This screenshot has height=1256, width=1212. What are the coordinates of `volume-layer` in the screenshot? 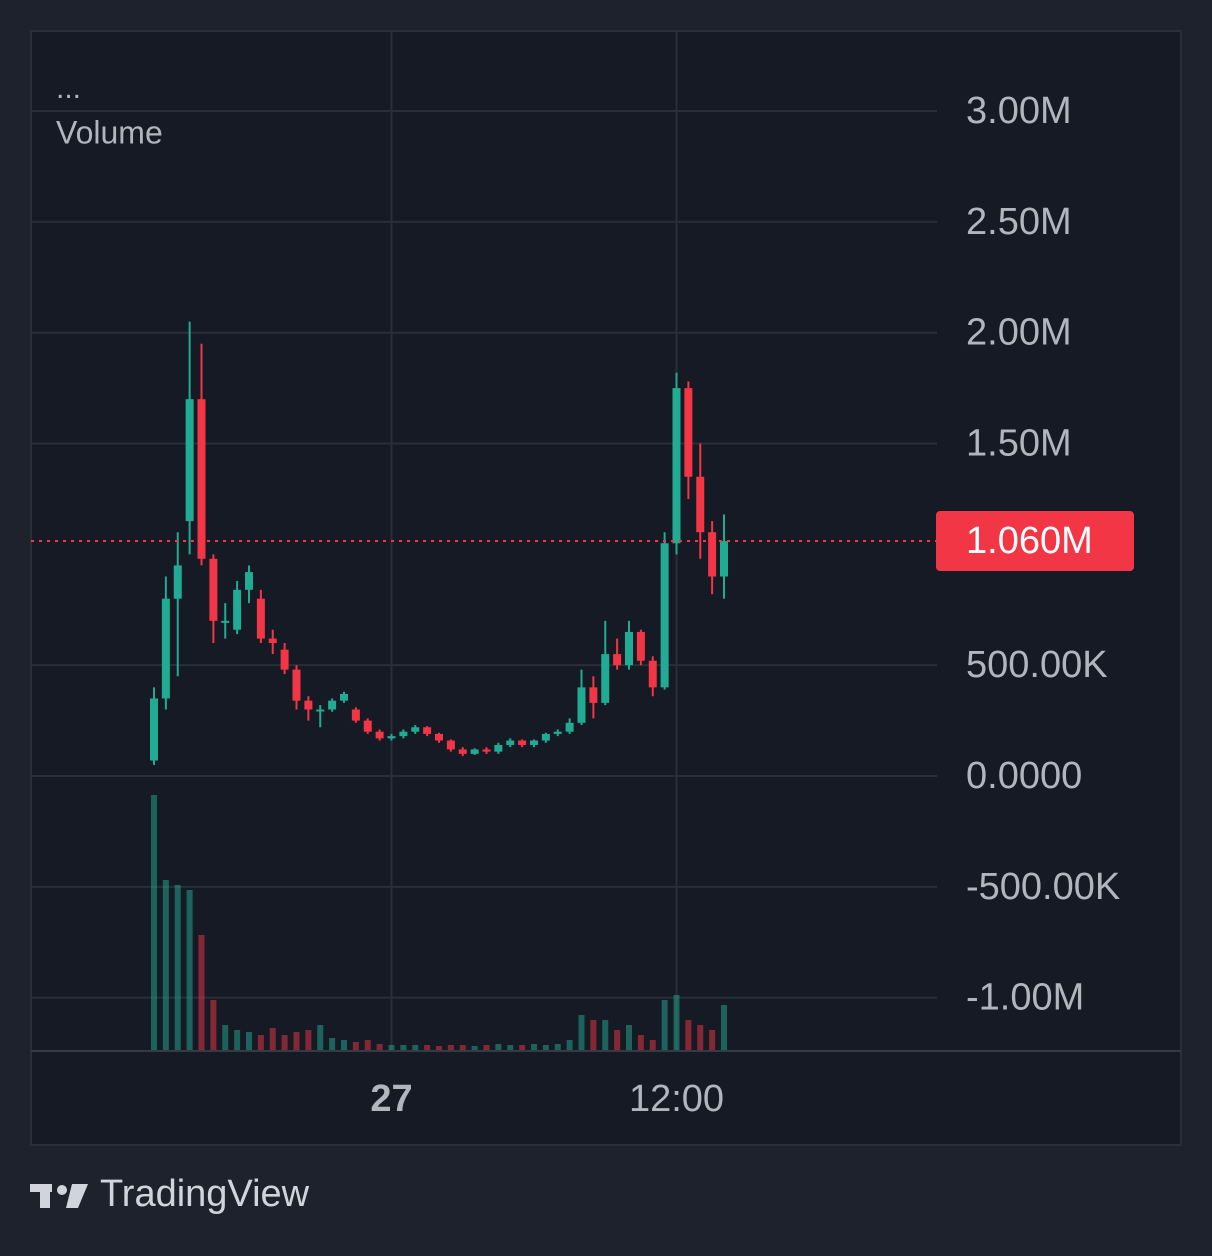 It's located at (439, 922).